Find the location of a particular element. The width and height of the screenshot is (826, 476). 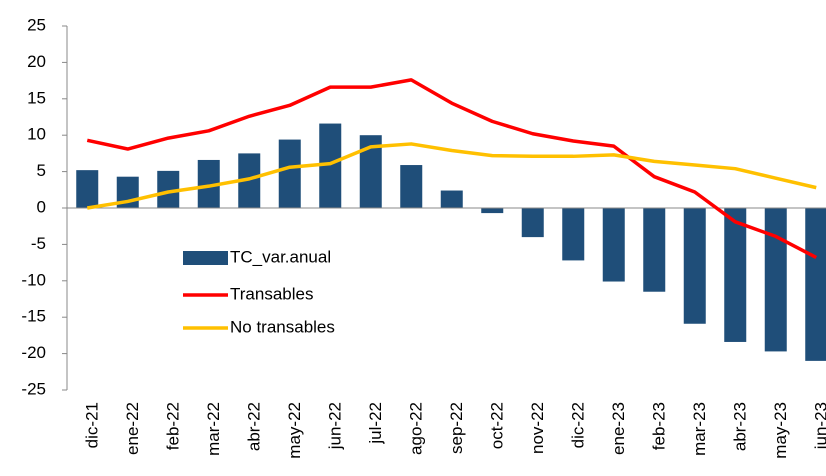

x-tick-label: oct-22 is located at coordinates (497, 425).